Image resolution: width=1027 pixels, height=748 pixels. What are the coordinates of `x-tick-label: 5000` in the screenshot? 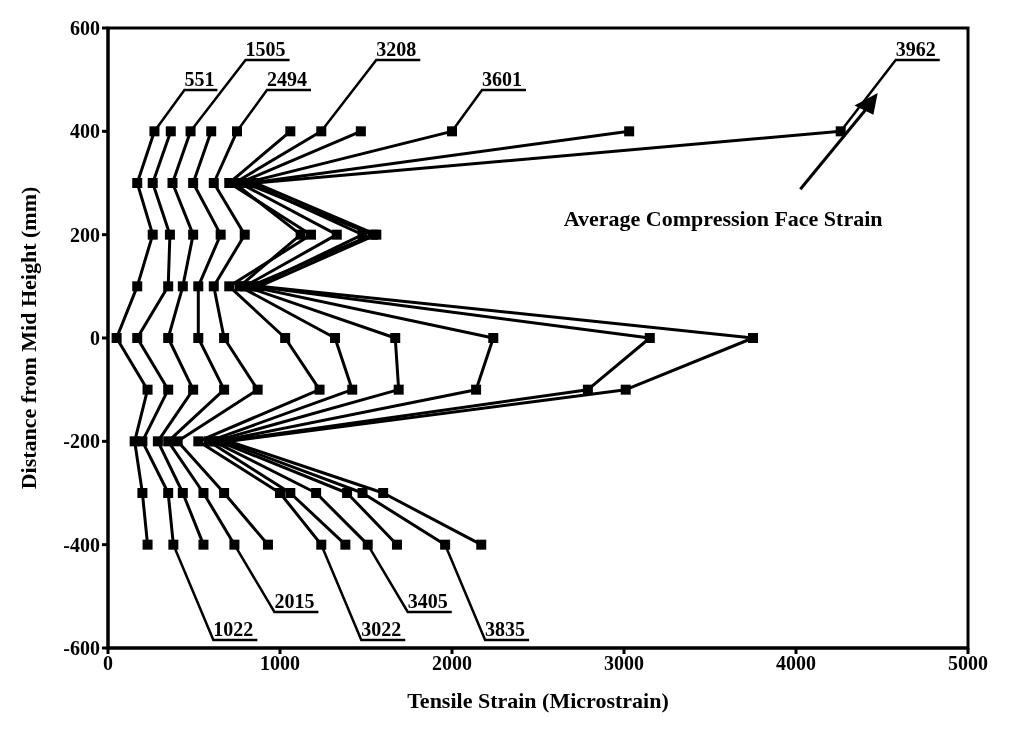 It's located at (968, 663).